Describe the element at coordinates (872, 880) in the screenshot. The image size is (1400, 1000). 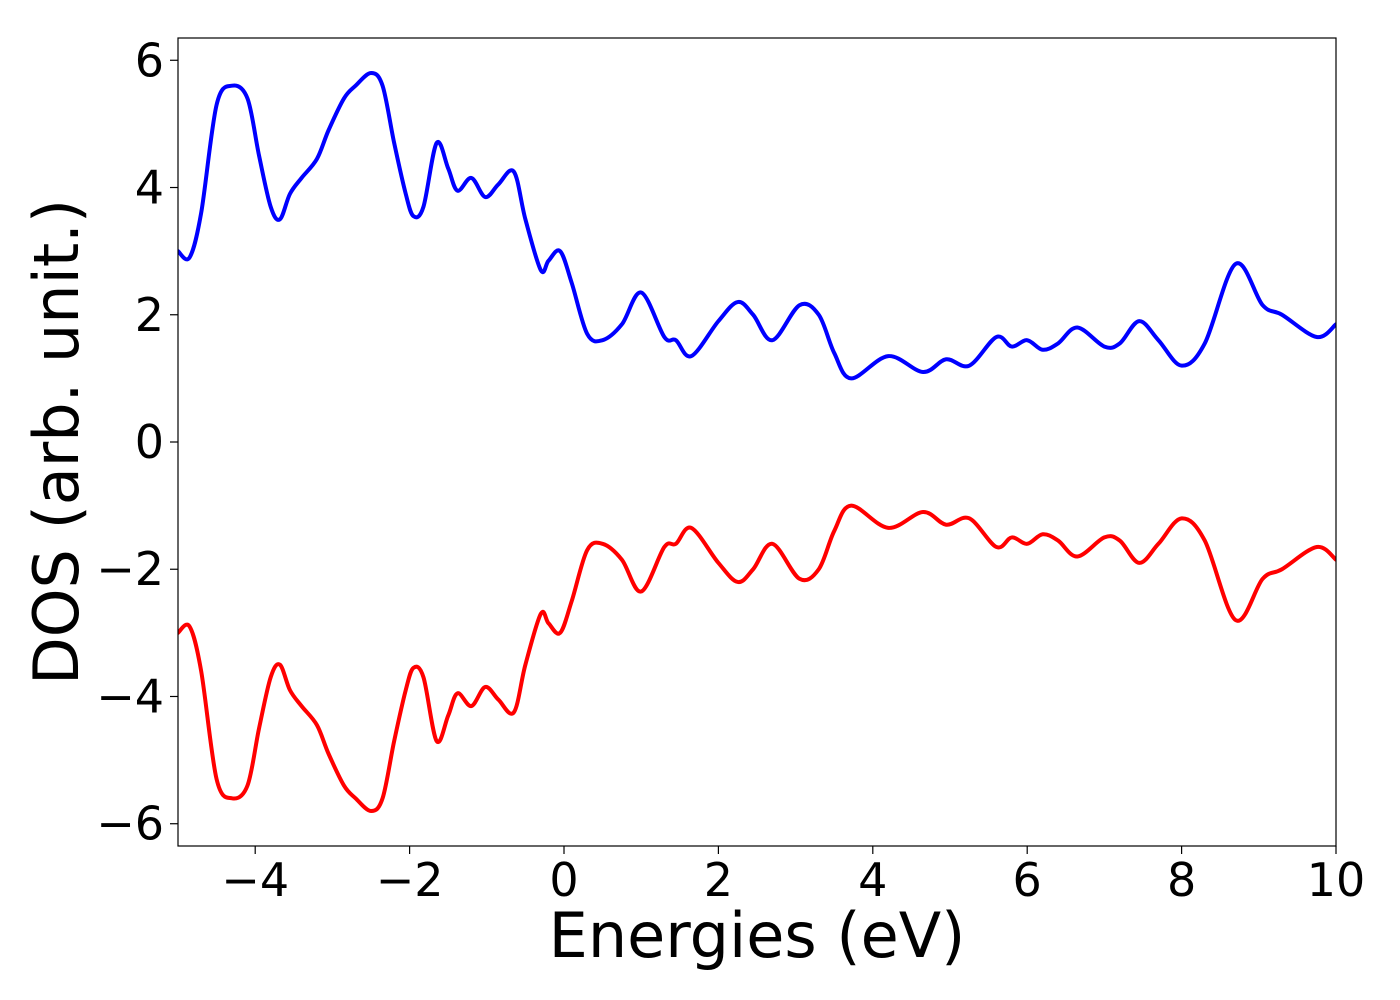
I see `x-tick-label: 4` at that location.